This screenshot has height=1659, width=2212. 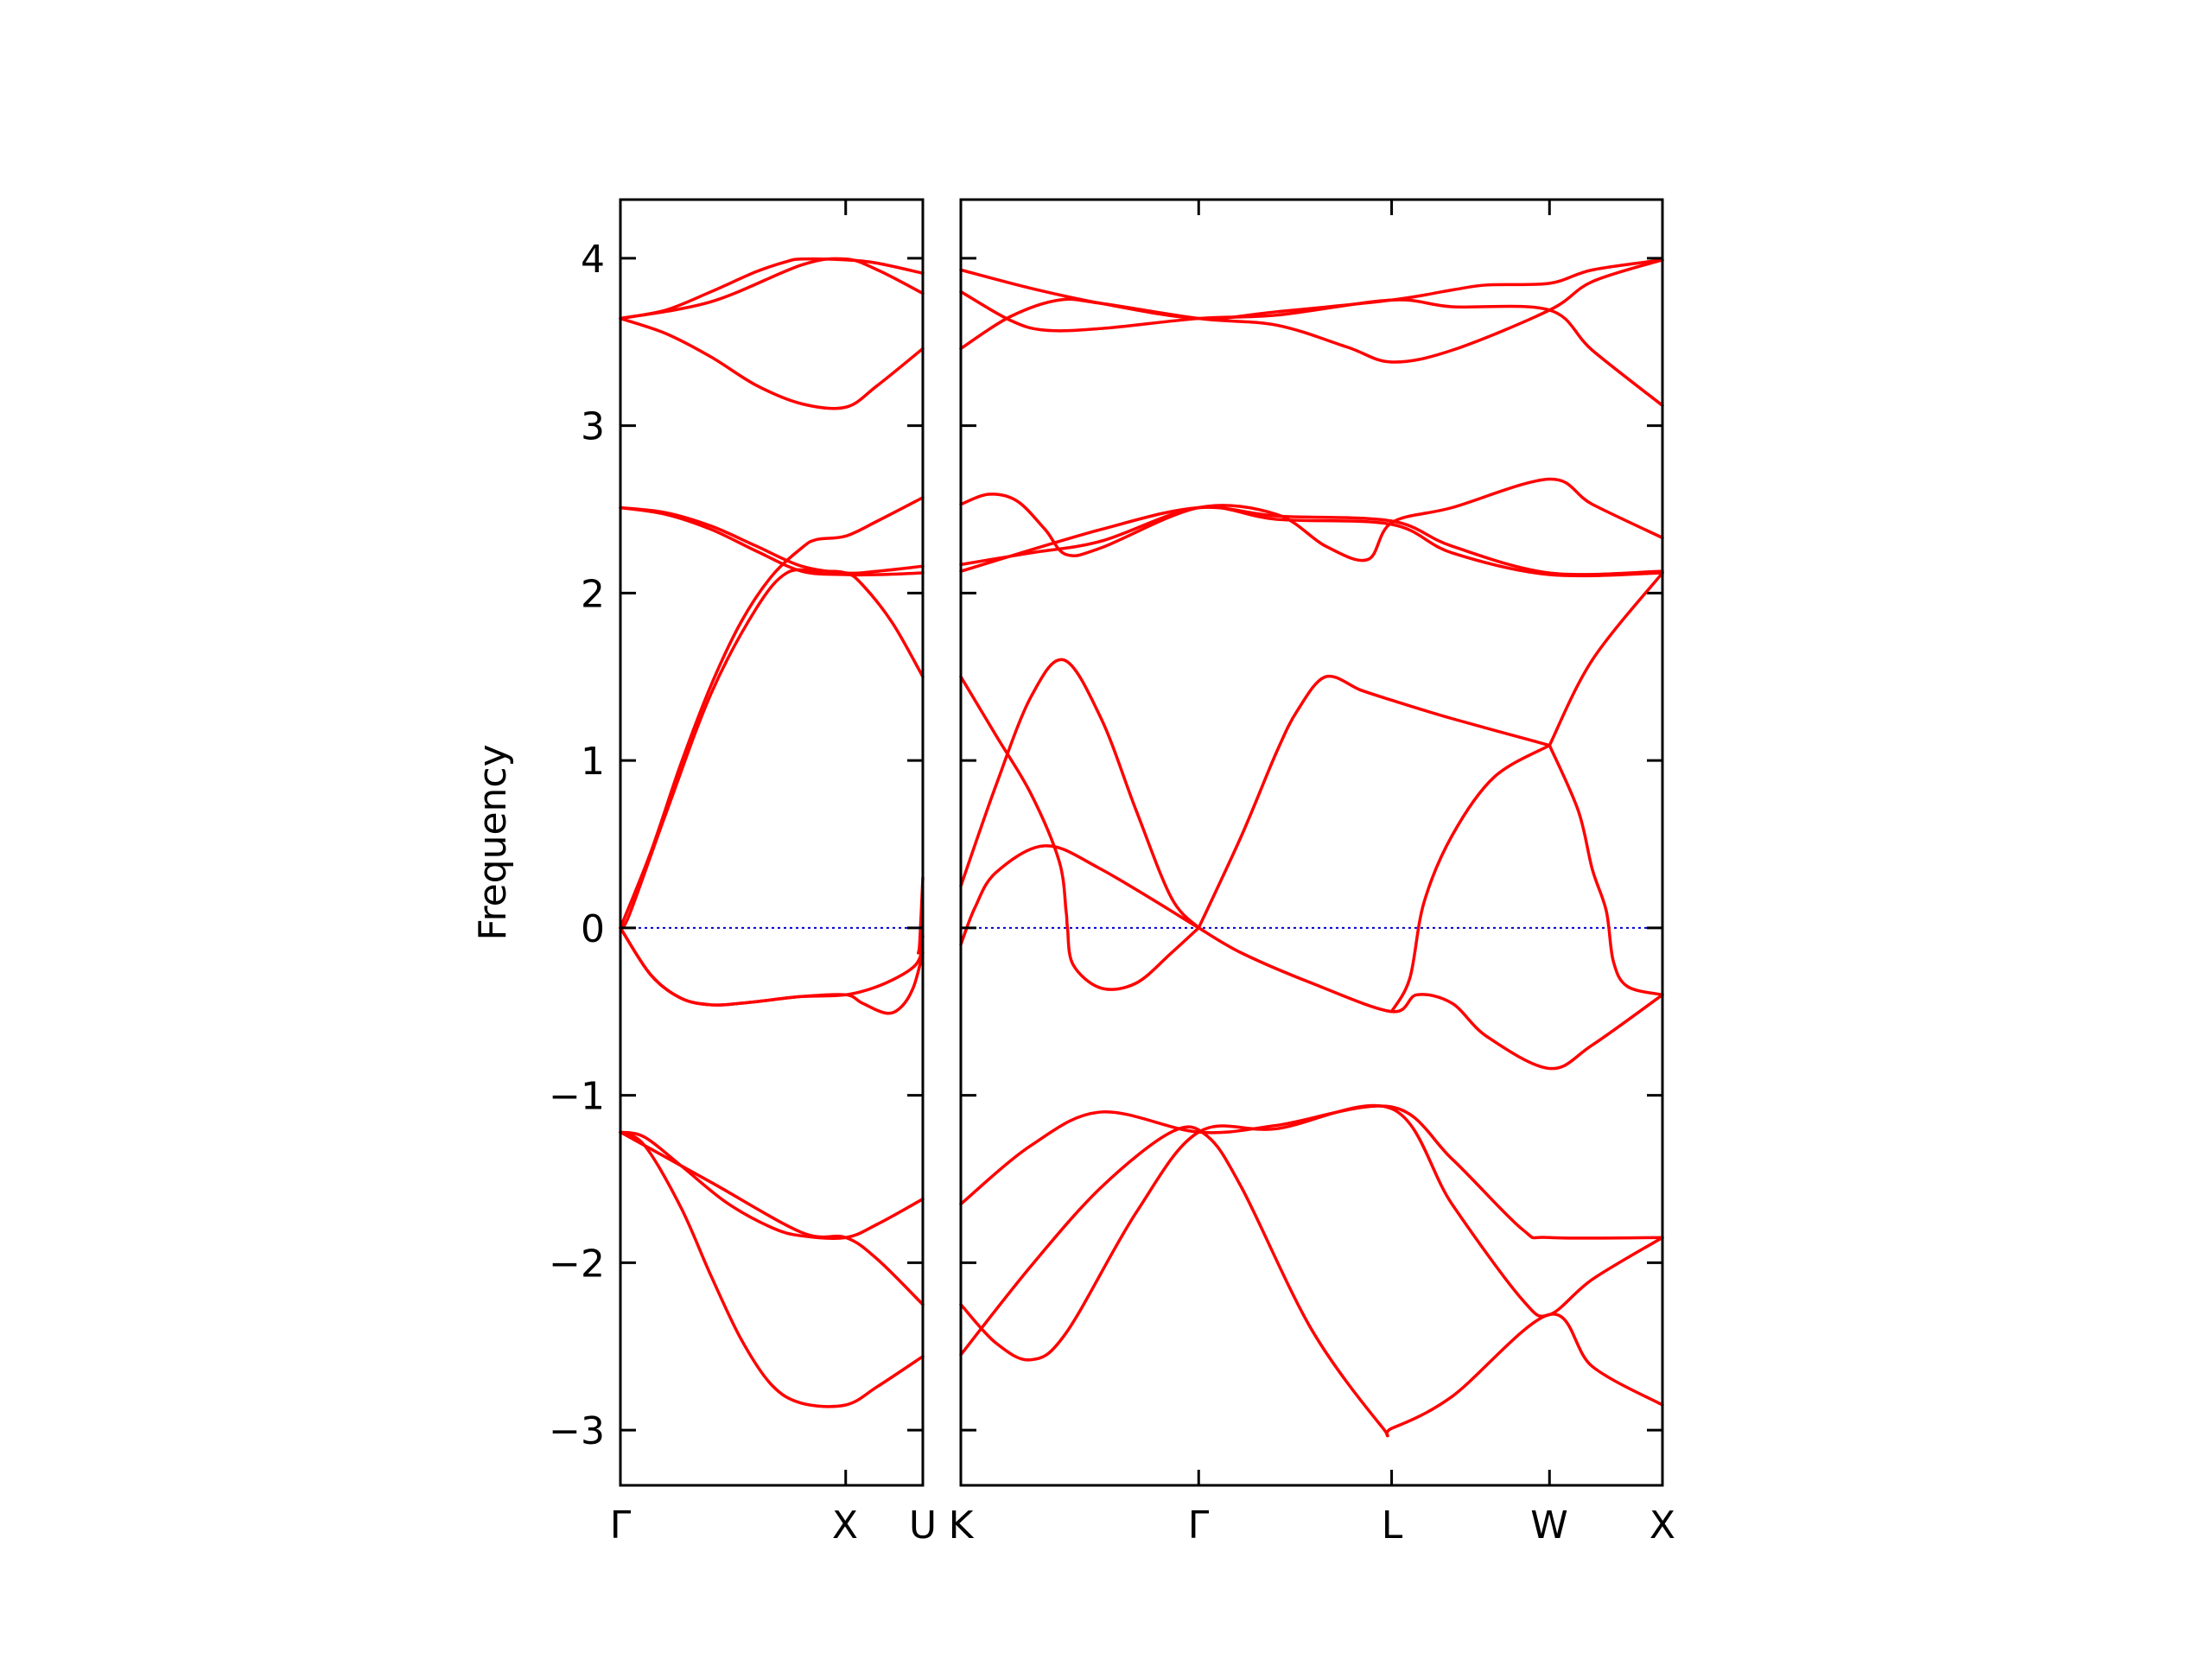 I want to click on x-tick-labels: Γ X U K Γ L W X, so click(x=1142, y=1525).